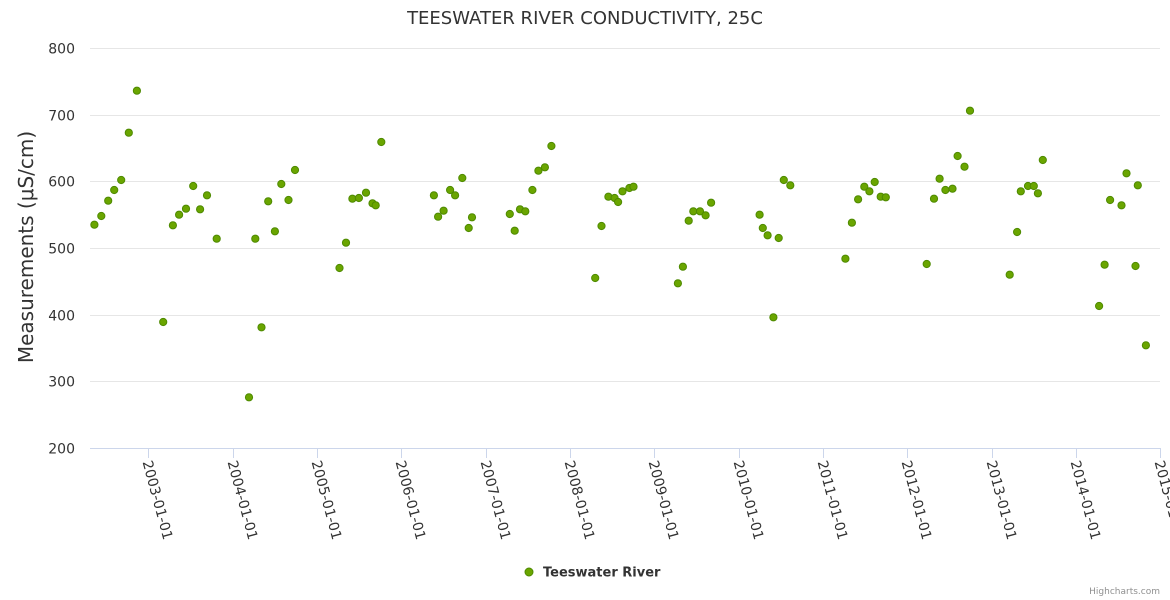 The height and width of the screenshot is (600, 1170). I want to click on legend-marker, so click(529, 572).